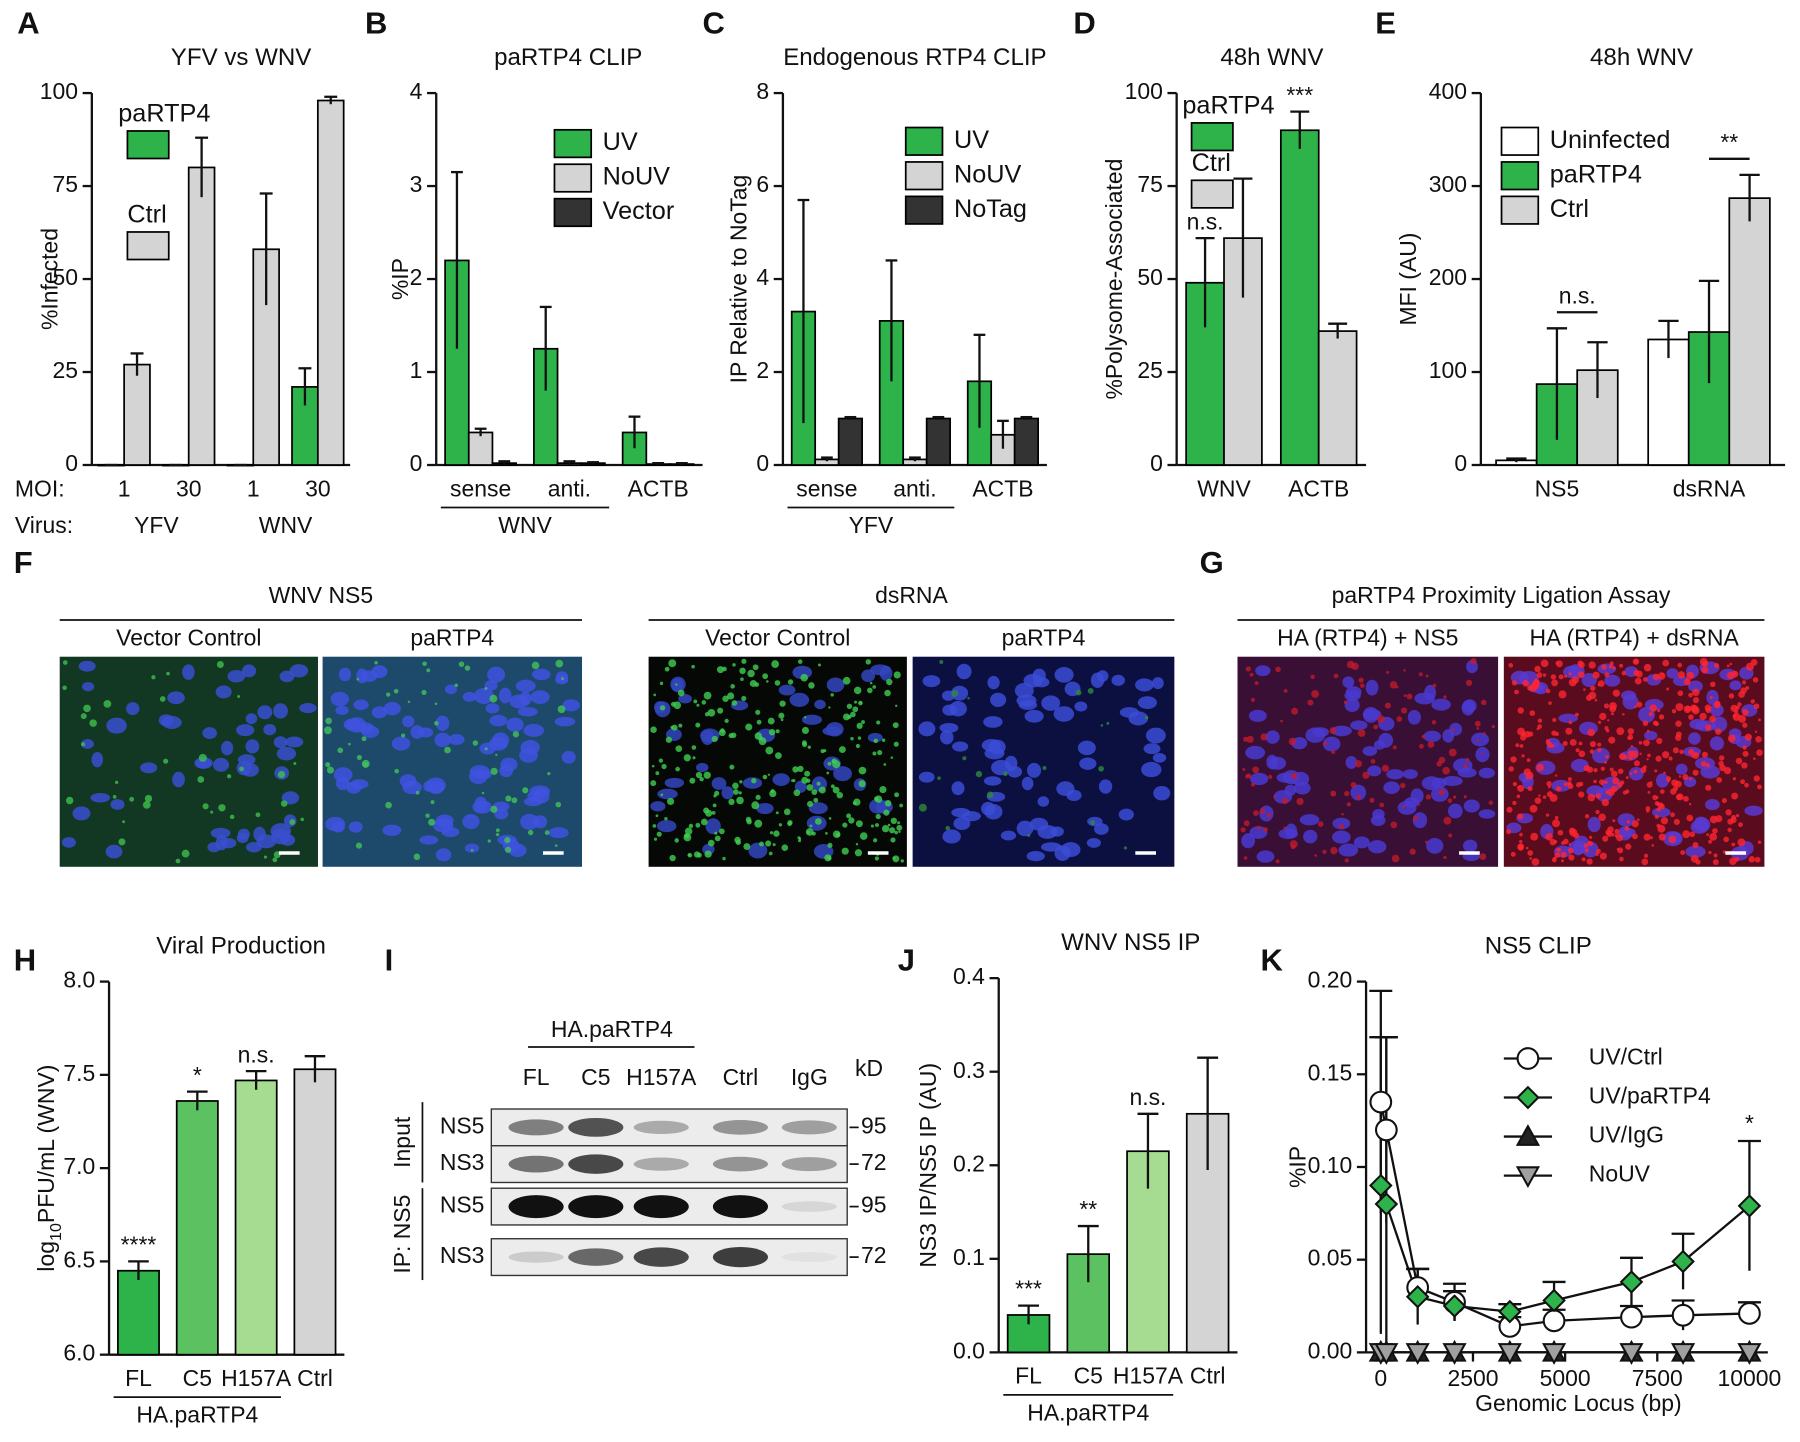 The width and height of the screenshot is (1800, 1442). I want to click on y-tick-label: 0.00, so click(1330, 1350).